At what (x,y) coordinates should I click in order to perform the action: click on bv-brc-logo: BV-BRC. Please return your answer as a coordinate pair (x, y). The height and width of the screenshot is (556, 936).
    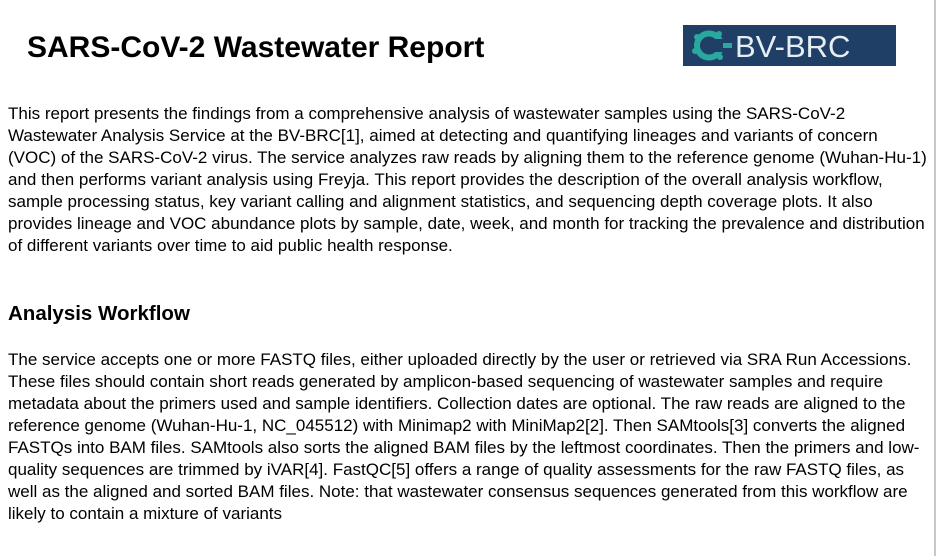
    Looking at the image, I should click on (789, 45).